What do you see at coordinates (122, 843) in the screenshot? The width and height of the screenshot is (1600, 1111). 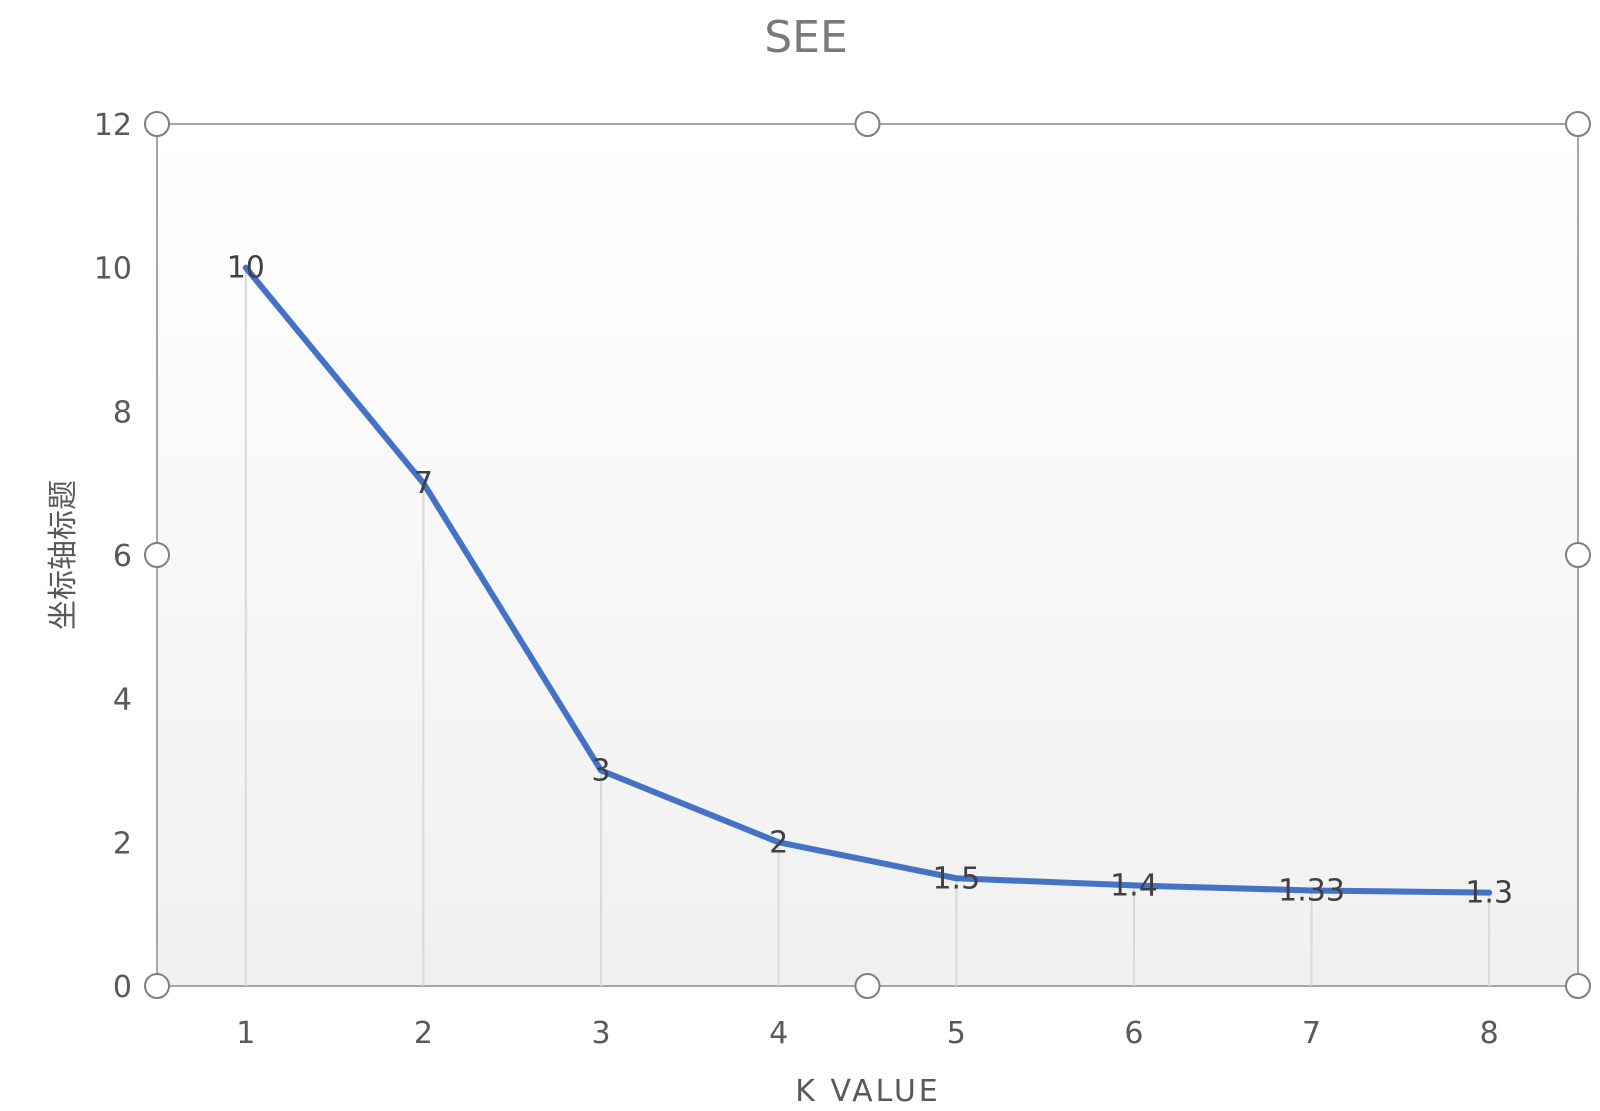 I see `y-tick-label: 2` at bounding box center [122, 843].